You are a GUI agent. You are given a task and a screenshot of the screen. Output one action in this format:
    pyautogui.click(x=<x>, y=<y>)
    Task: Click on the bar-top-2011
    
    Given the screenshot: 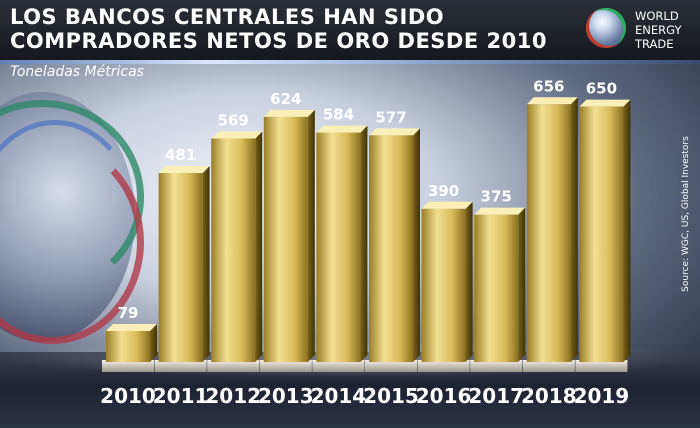 What is the action you would take?
    pyautogui.click(x=184, y=170)
    